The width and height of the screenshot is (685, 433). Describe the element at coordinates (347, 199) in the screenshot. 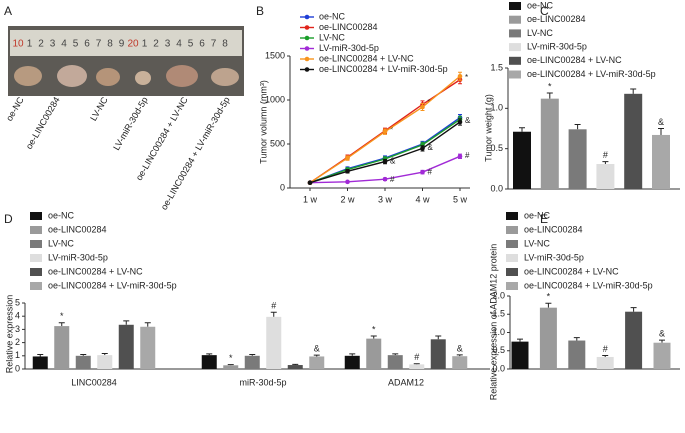

I see `x-tick-label: 2 w` at that location.